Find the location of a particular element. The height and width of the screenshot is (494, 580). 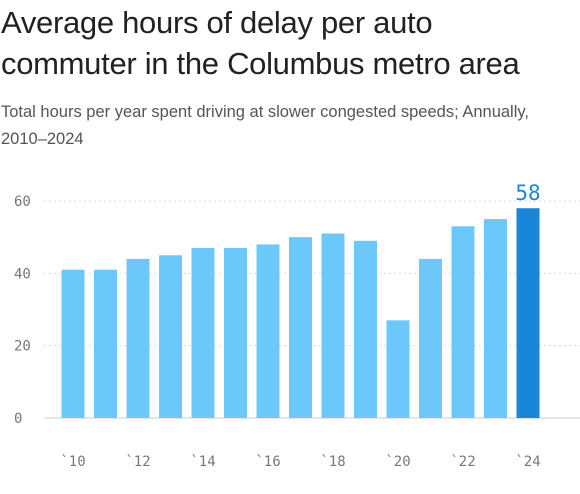

x-tick-label: `10 is located at coordinates (72, 462).